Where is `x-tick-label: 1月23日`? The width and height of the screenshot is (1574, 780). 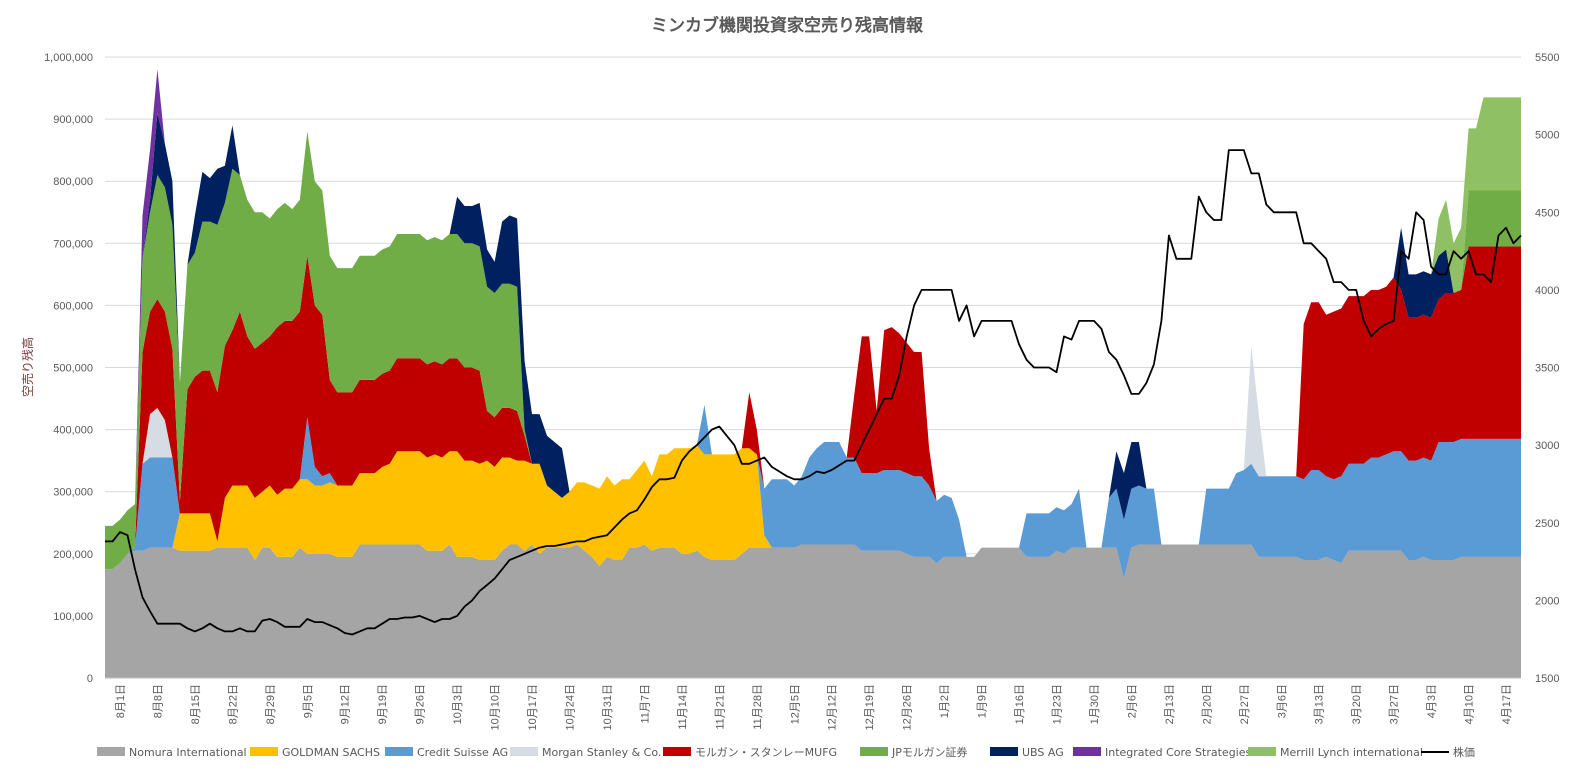 x-tick-label: 1月23日 is located at coordinates (1057, 704).